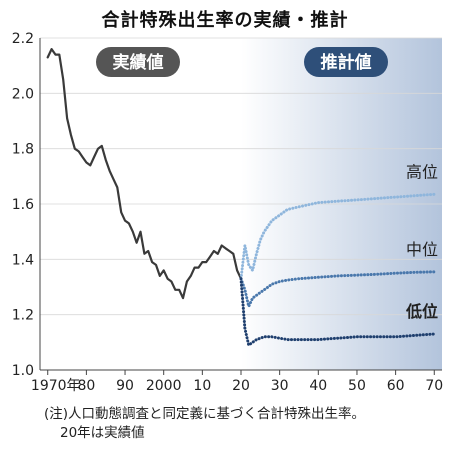 This screenshot has width=450, height=450. Describe the element at coordinates (357, 386) in the screenshot. I see `x-tick-label: 50` at that location.